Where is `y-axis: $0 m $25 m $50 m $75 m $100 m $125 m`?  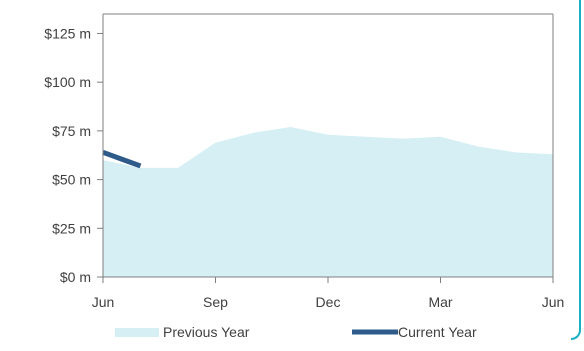
y-axis: $0 m $25 m $50 m $75 m $100 m $125 m is located at coordinates (74, 149).